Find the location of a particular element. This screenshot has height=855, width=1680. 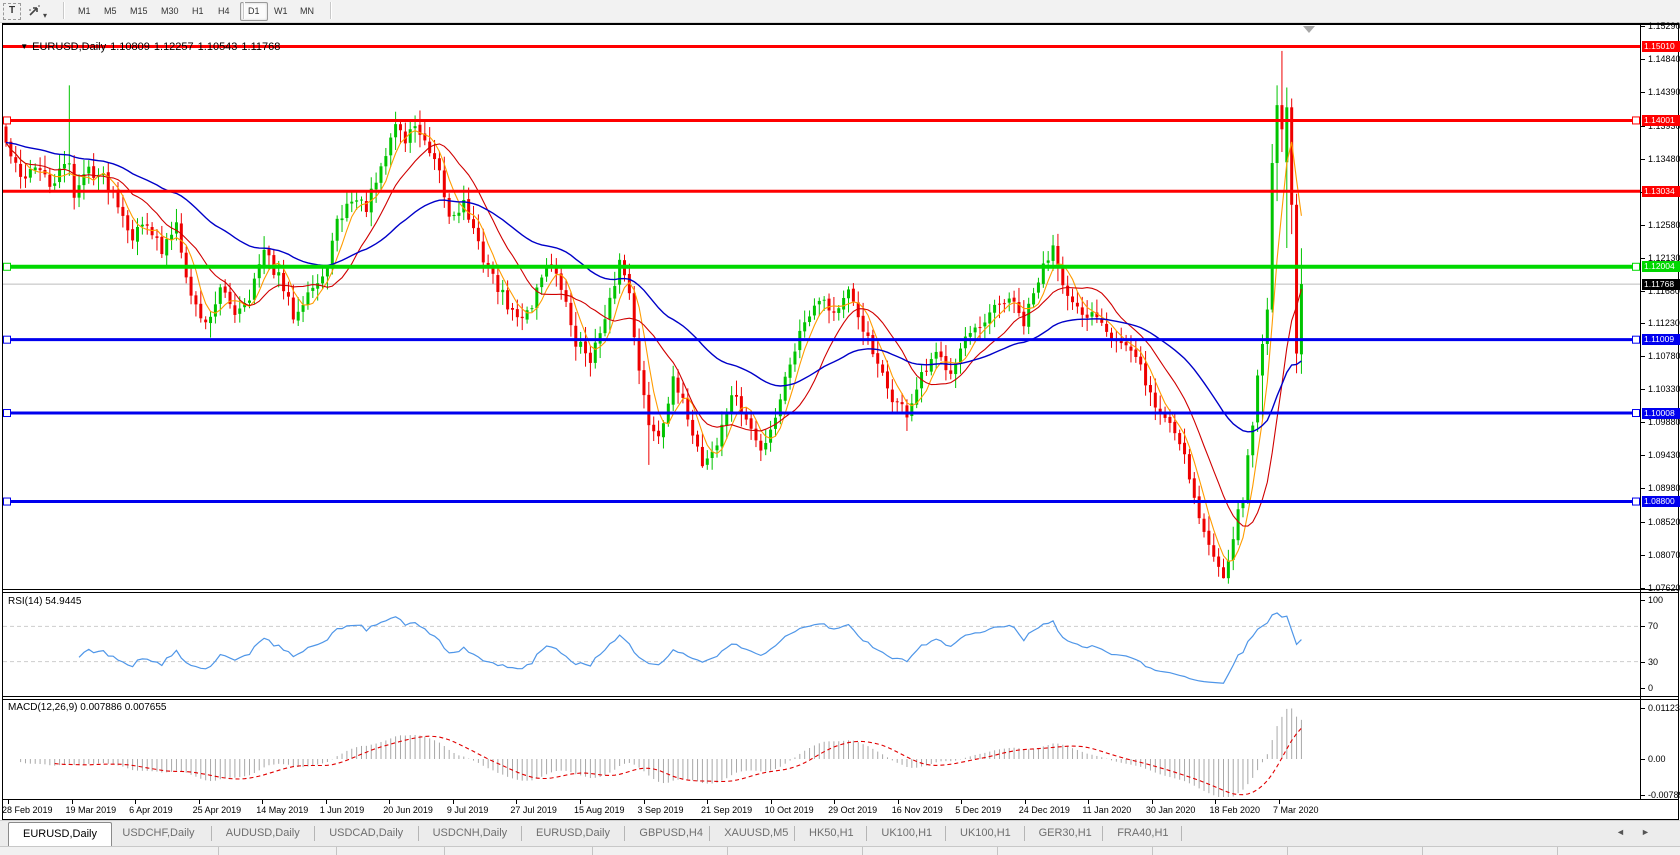

chart-tab-usdcaddaily: USDCAD,Daily is located at coordinates (366, 833).